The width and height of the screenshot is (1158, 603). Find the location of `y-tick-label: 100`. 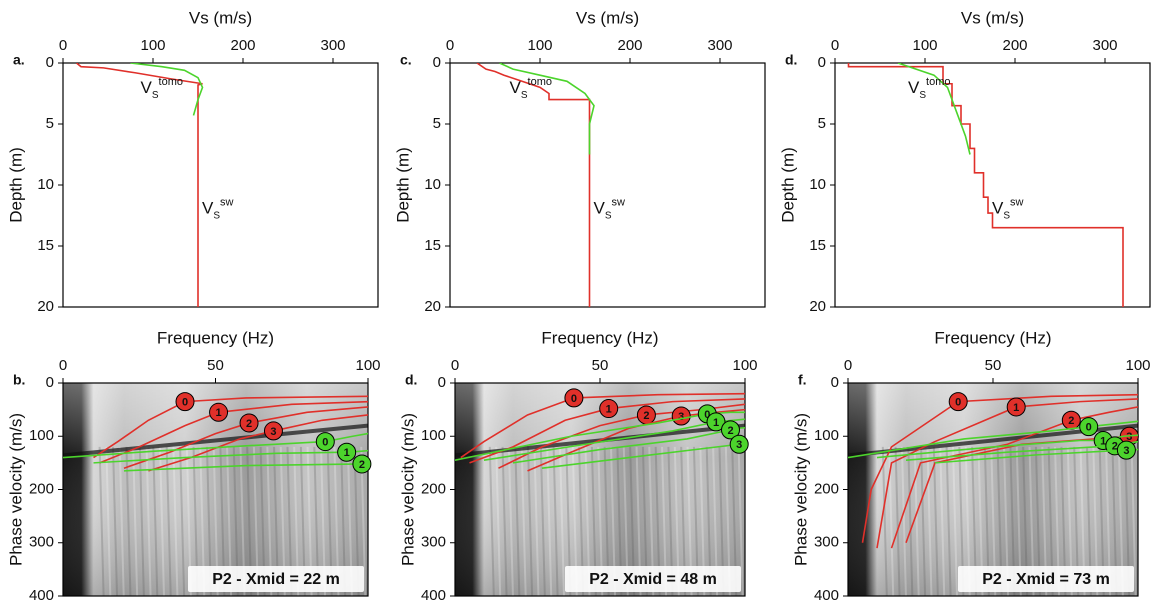

y-tick-label: 100 is located at coordinates (826, 435).